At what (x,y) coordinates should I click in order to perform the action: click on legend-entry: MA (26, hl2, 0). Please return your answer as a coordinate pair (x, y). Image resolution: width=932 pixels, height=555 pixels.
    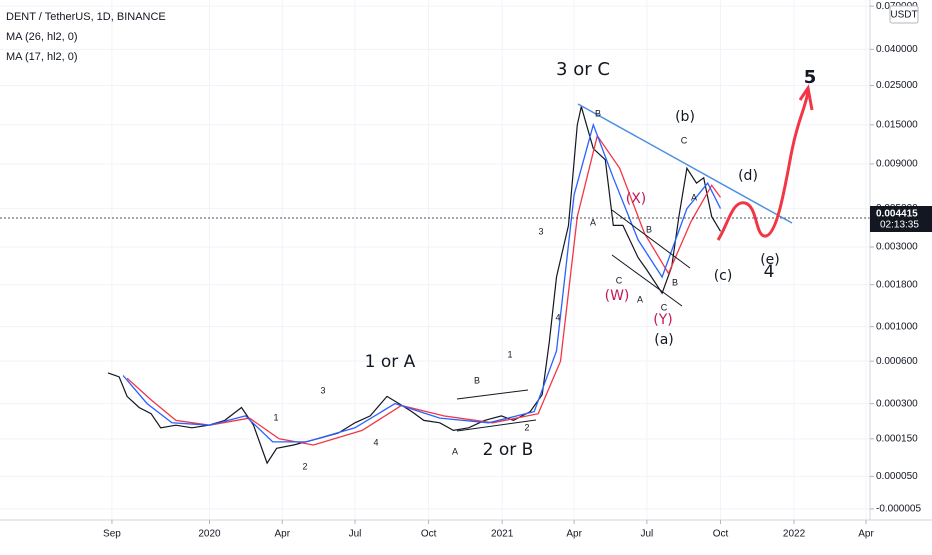
    Looking at the image, I should click on (42, 37).